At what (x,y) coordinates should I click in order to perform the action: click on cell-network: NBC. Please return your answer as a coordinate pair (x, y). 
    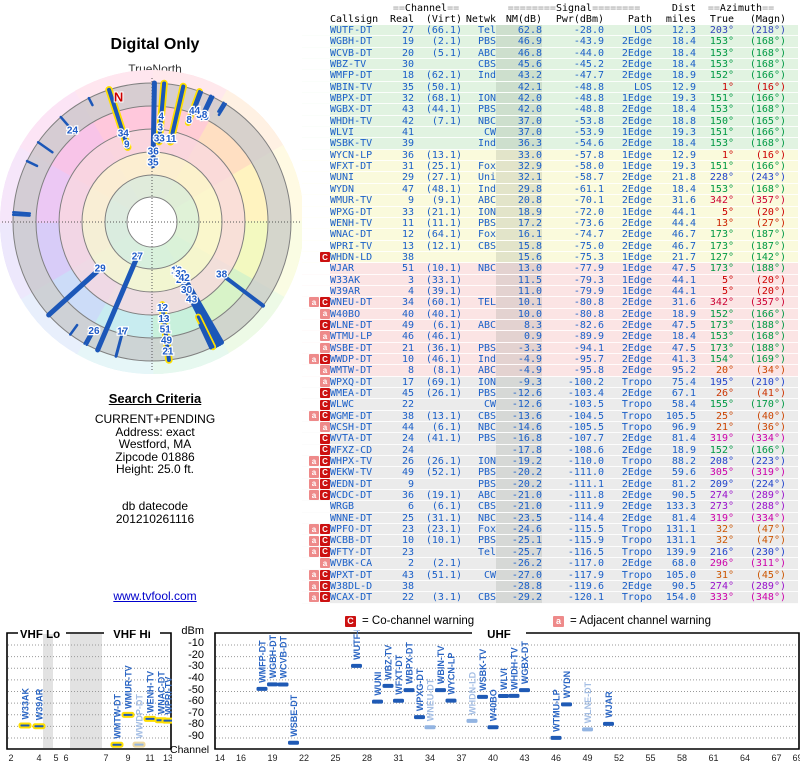
    Looking at the image, I should click on (486, 428).